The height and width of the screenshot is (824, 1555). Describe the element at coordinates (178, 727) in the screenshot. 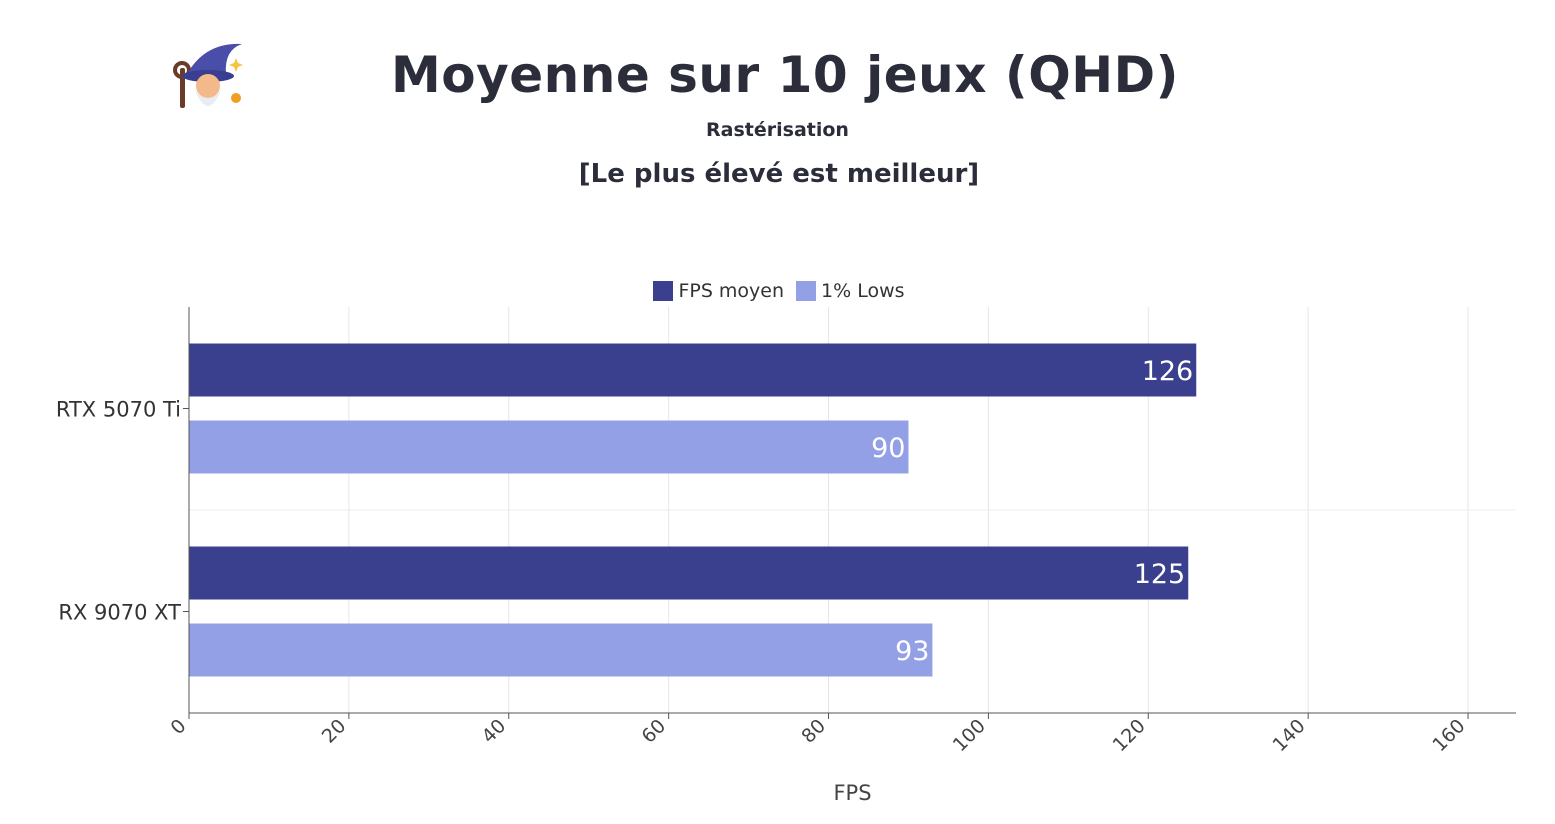

I see `x-tick-label: 0` at that location.